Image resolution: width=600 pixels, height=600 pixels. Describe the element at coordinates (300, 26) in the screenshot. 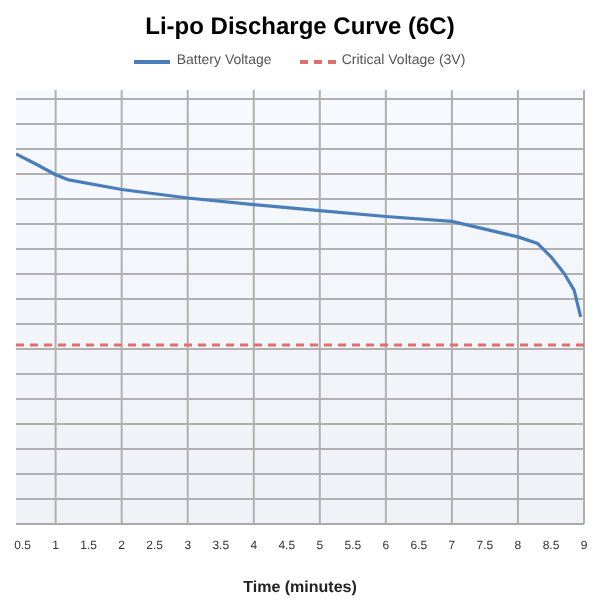

I see `chart-title: Li-po Discharge Curve (6C)` at that location.